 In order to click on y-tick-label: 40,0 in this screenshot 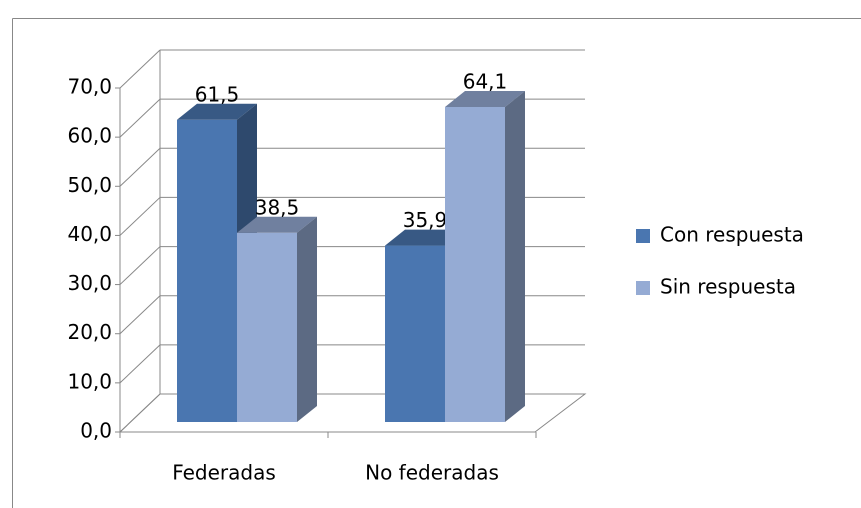, I will do `click(89, 234)`.